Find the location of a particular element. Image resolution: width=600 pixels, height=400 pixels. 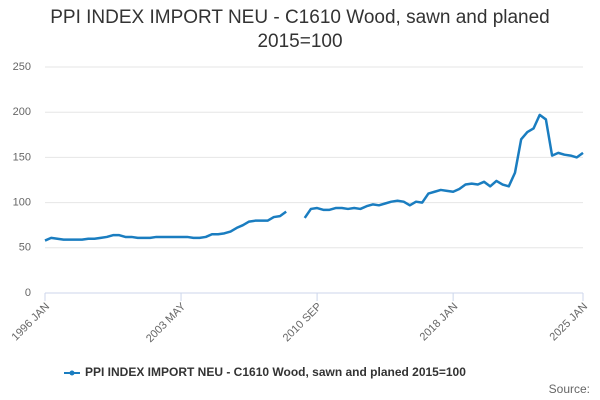

y-tick-label: 250 is located at coordinates (22, 67).